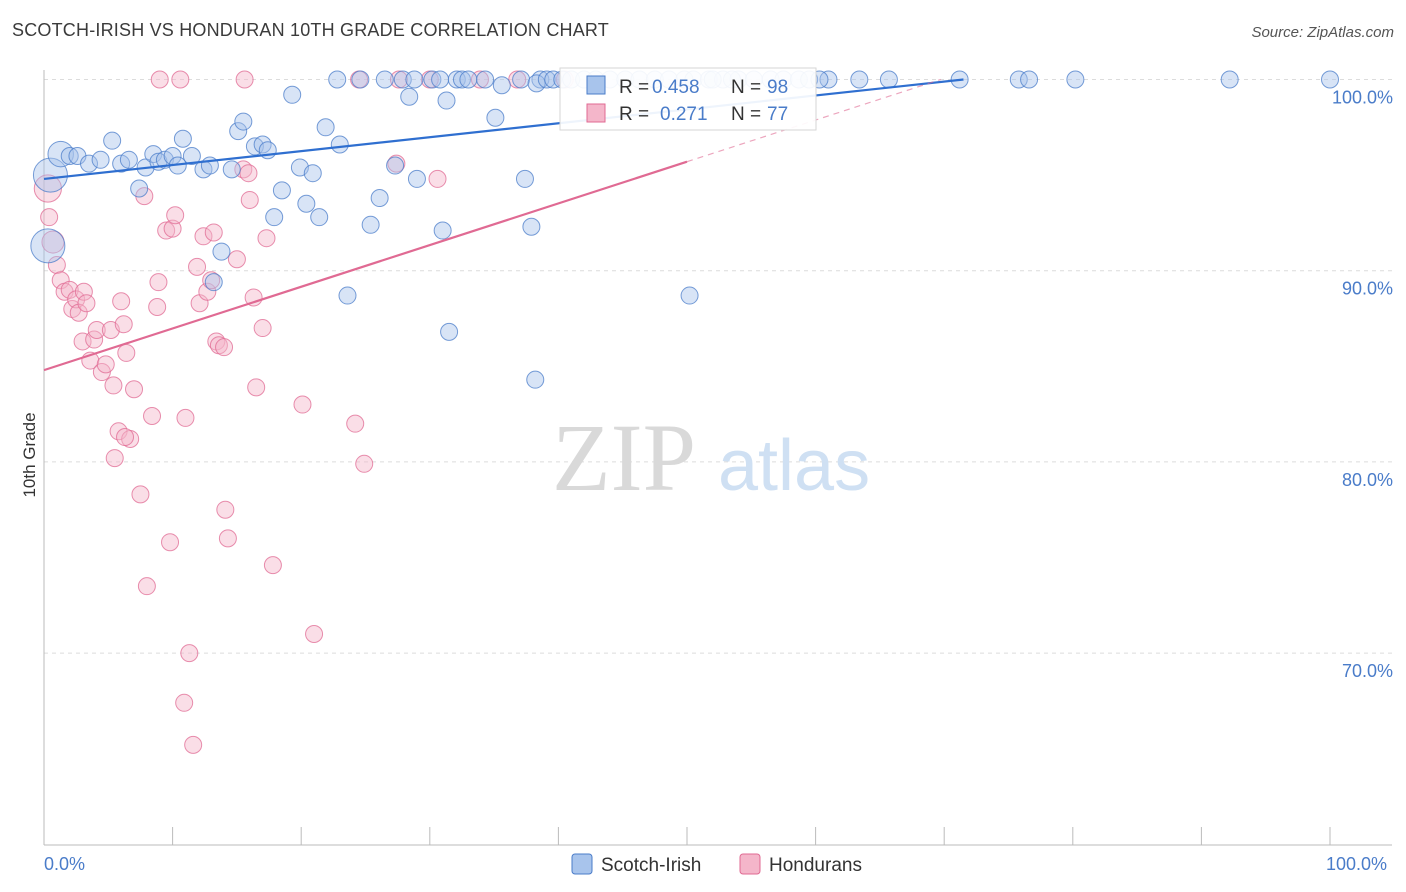 The width and height of the screenshot is (1406, 892). Describe the element at coordinates (1362, 98) in the screenshot. I see `y-tick-label-0: 100.0%` at that location.